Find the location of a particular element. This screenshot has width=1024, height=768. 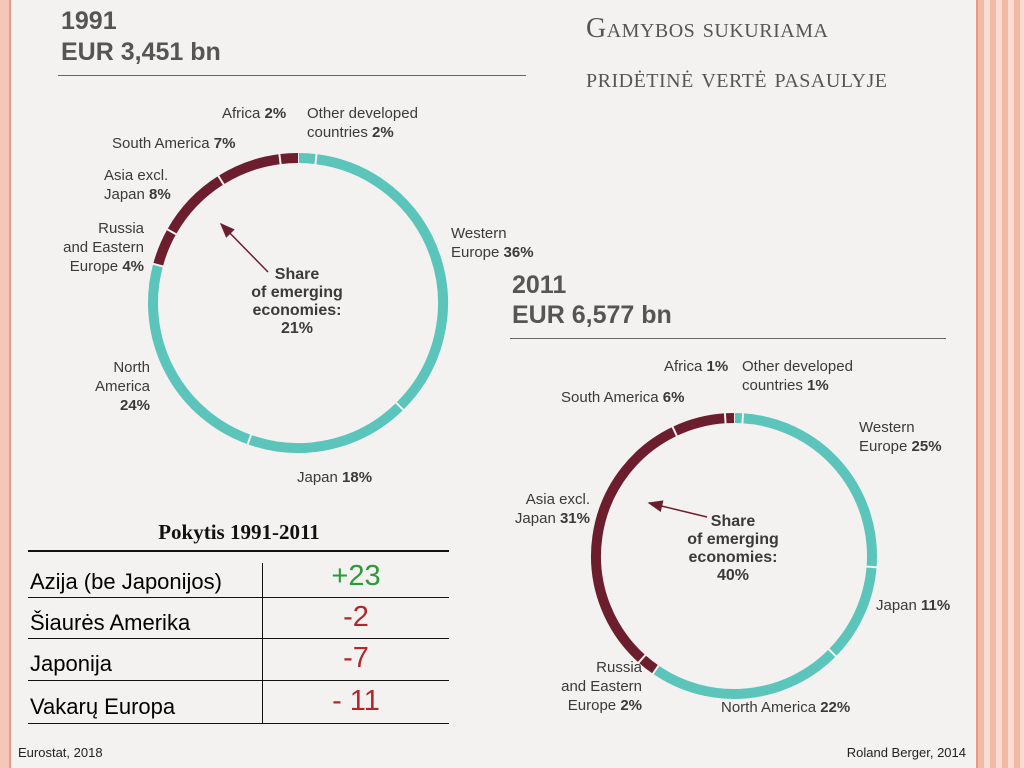

slide-title-line-1: Gamybos sukuriama is located at coordinates (707, 28).